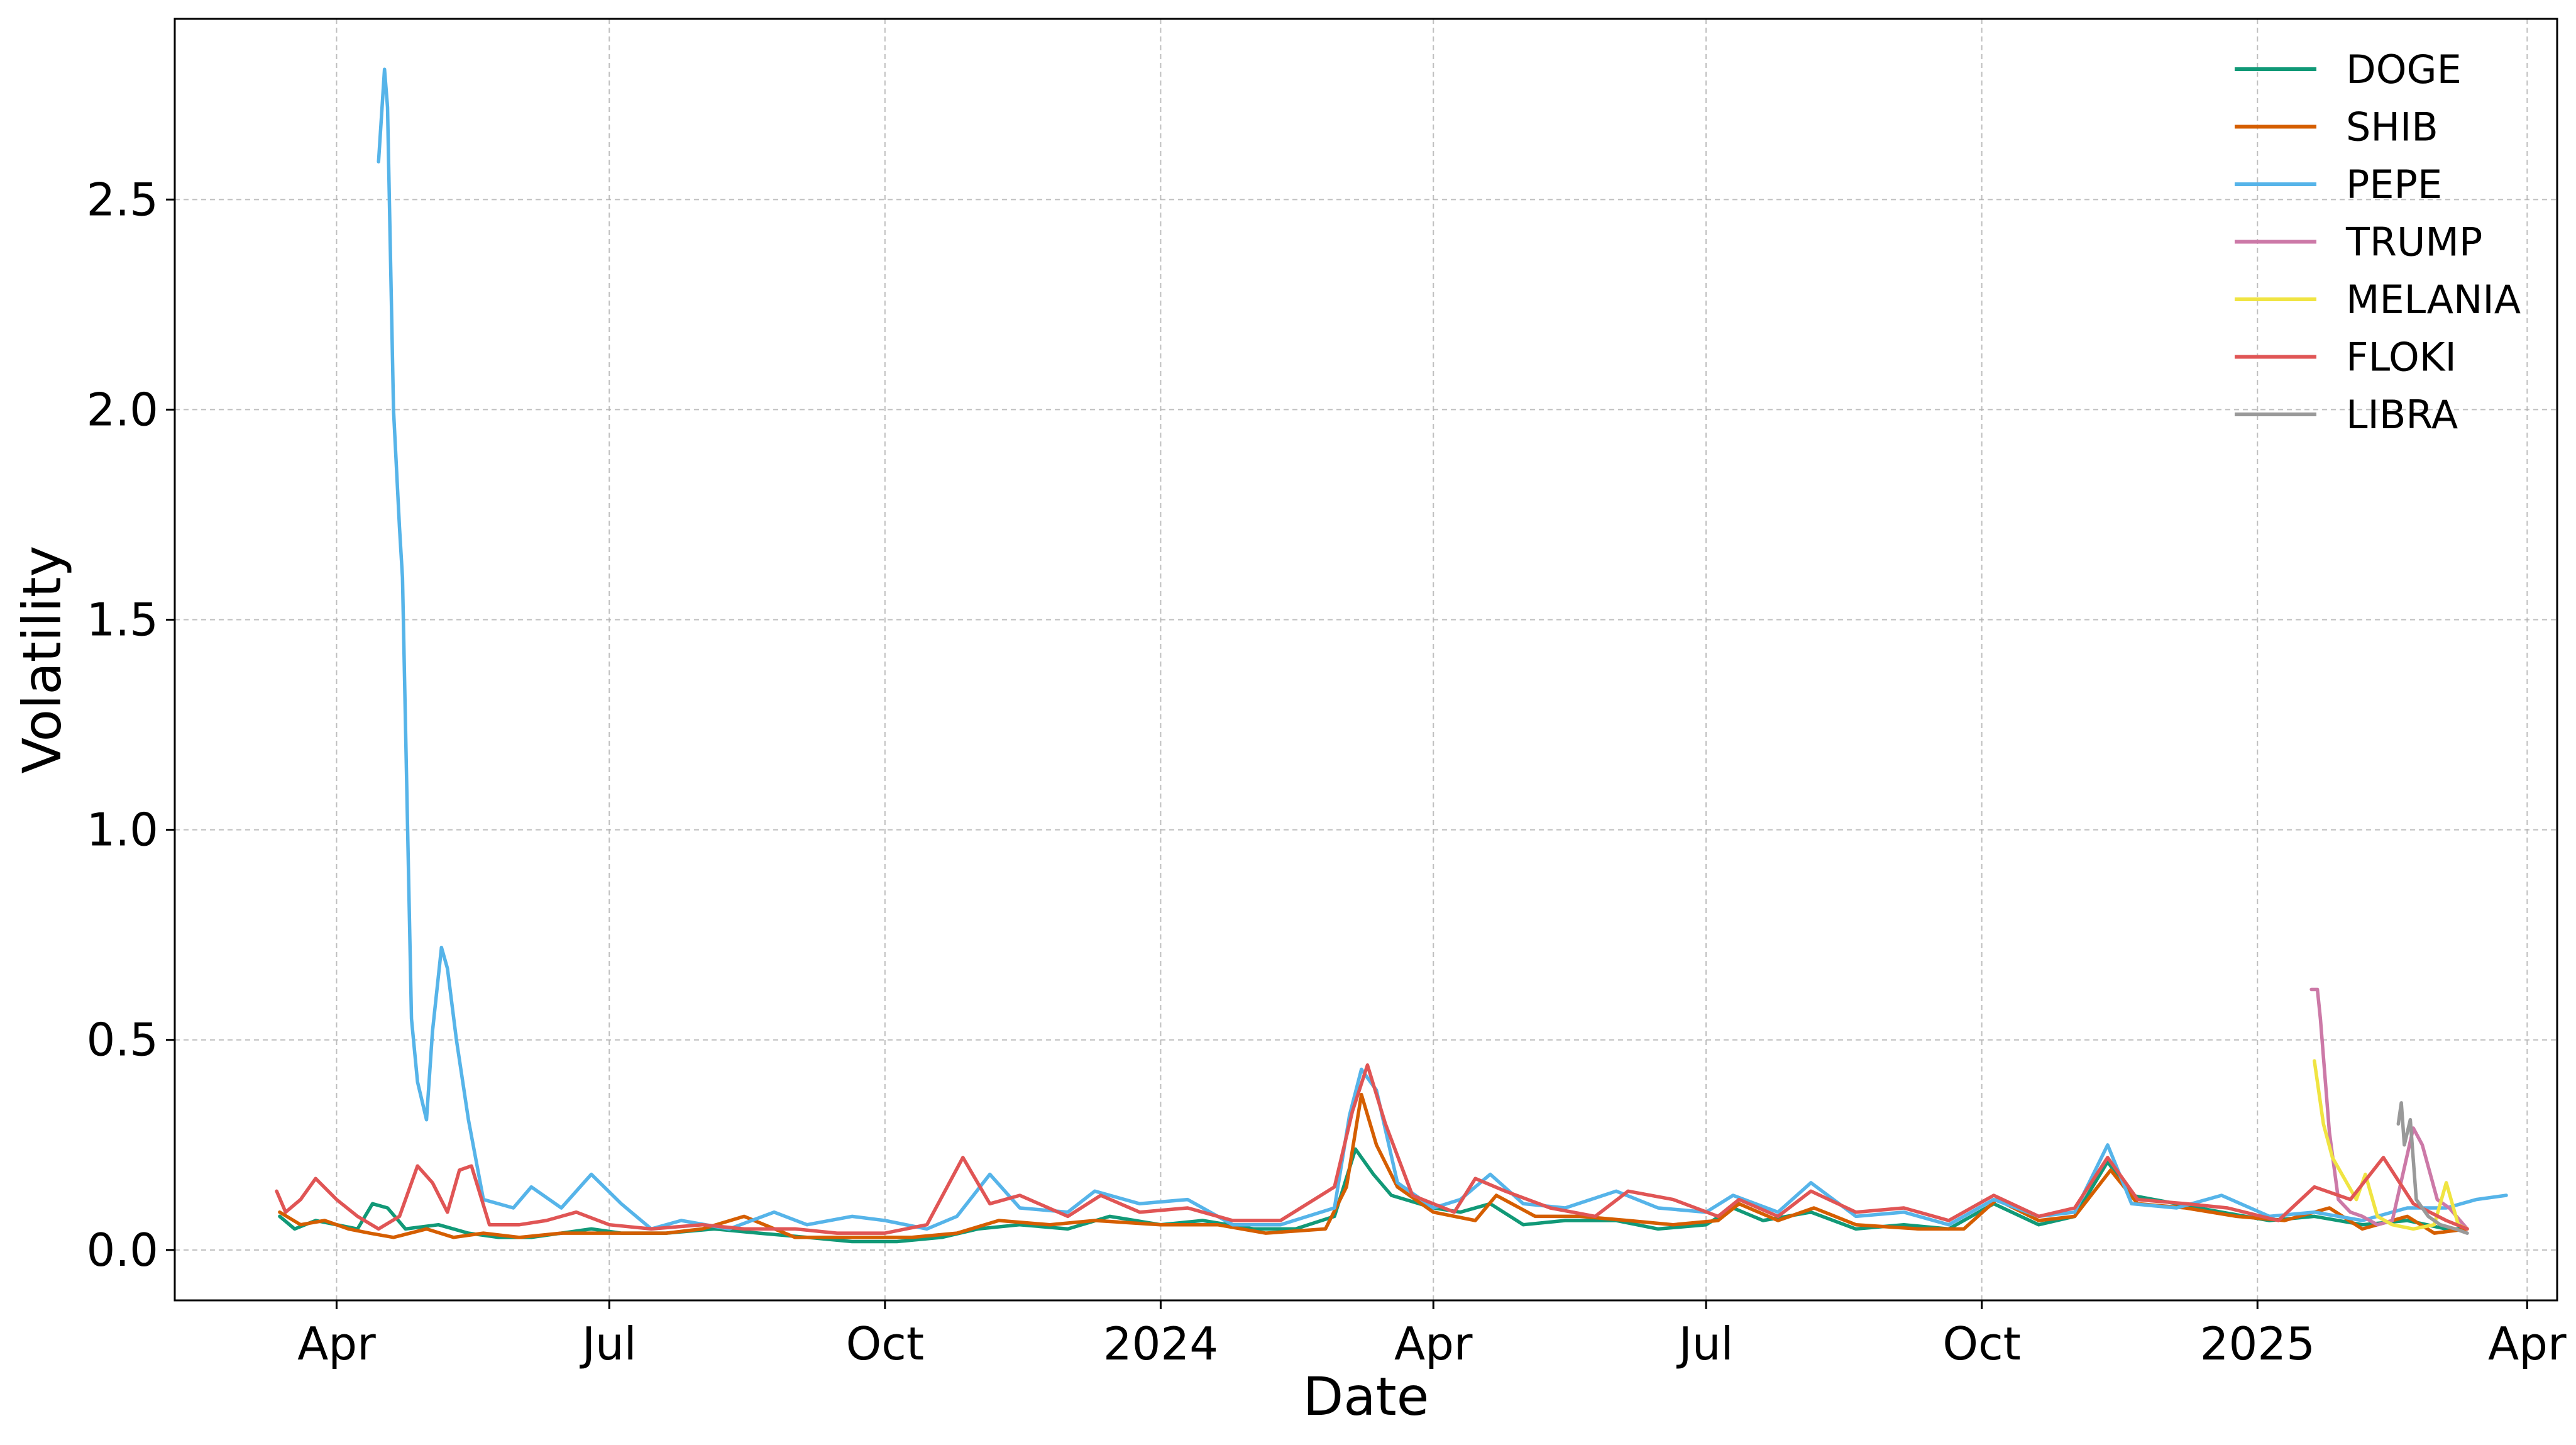 The height and width of the screenshot is (1445, 2576). Describe the element at coordinates (122, 199) in the screenshot. I see `y-tick-label: 2.5` at that location.